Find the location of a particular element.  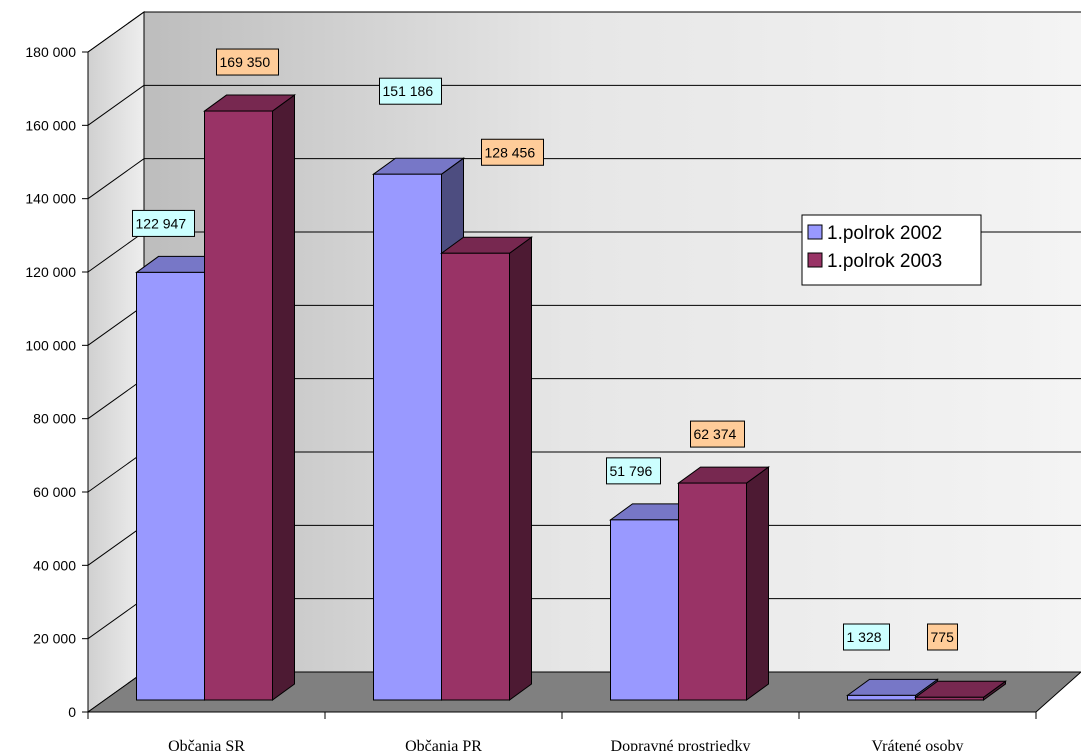

data-label: 62 374 is located at coordinates (717, 434).